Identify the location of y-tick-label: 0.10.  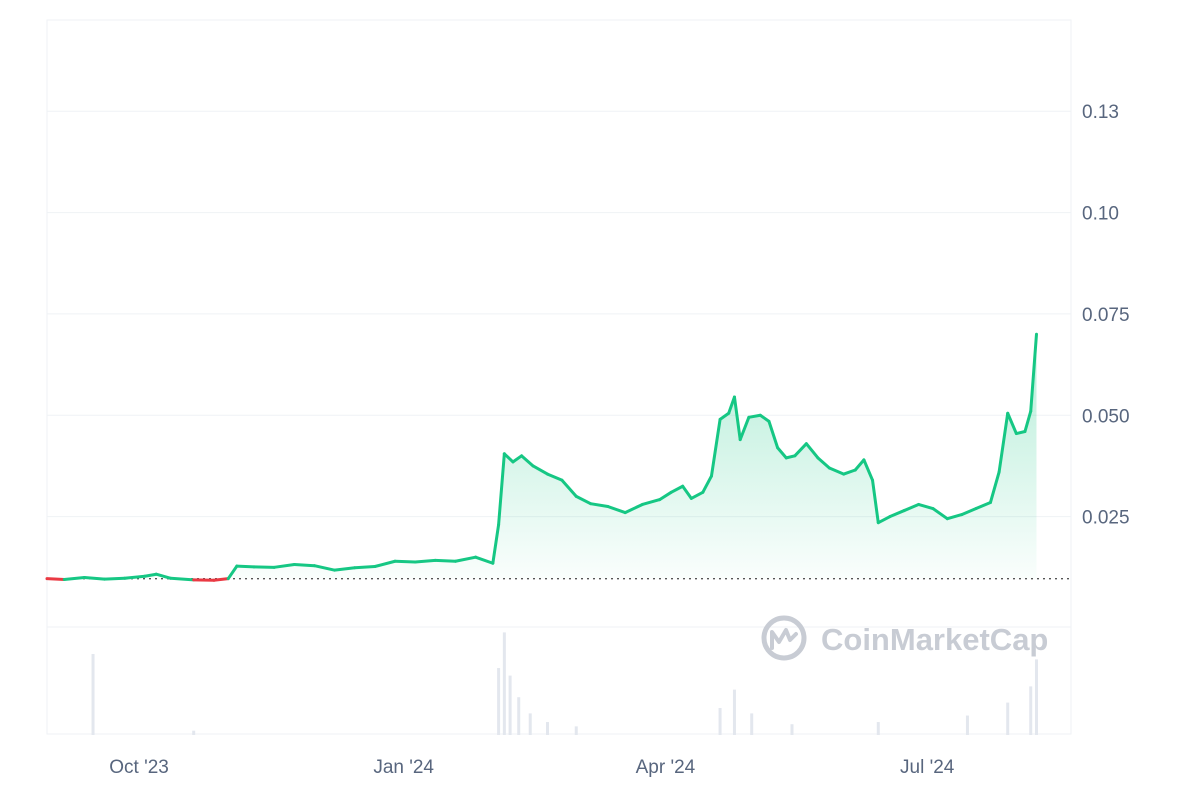
(1100, 214).